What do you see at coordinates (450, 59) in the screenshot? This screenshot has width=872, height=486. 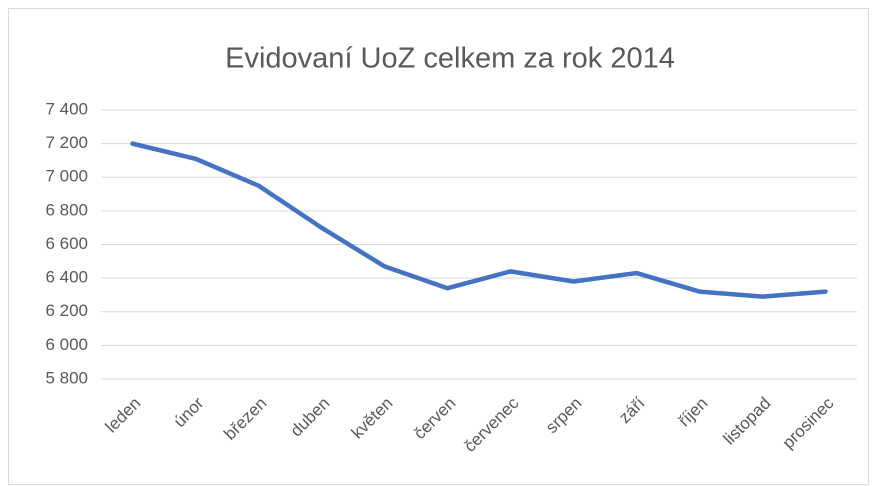 I see `chart-title: Evidovaní UoZ celkem za rok 2014` at bounding box center [450, 59].